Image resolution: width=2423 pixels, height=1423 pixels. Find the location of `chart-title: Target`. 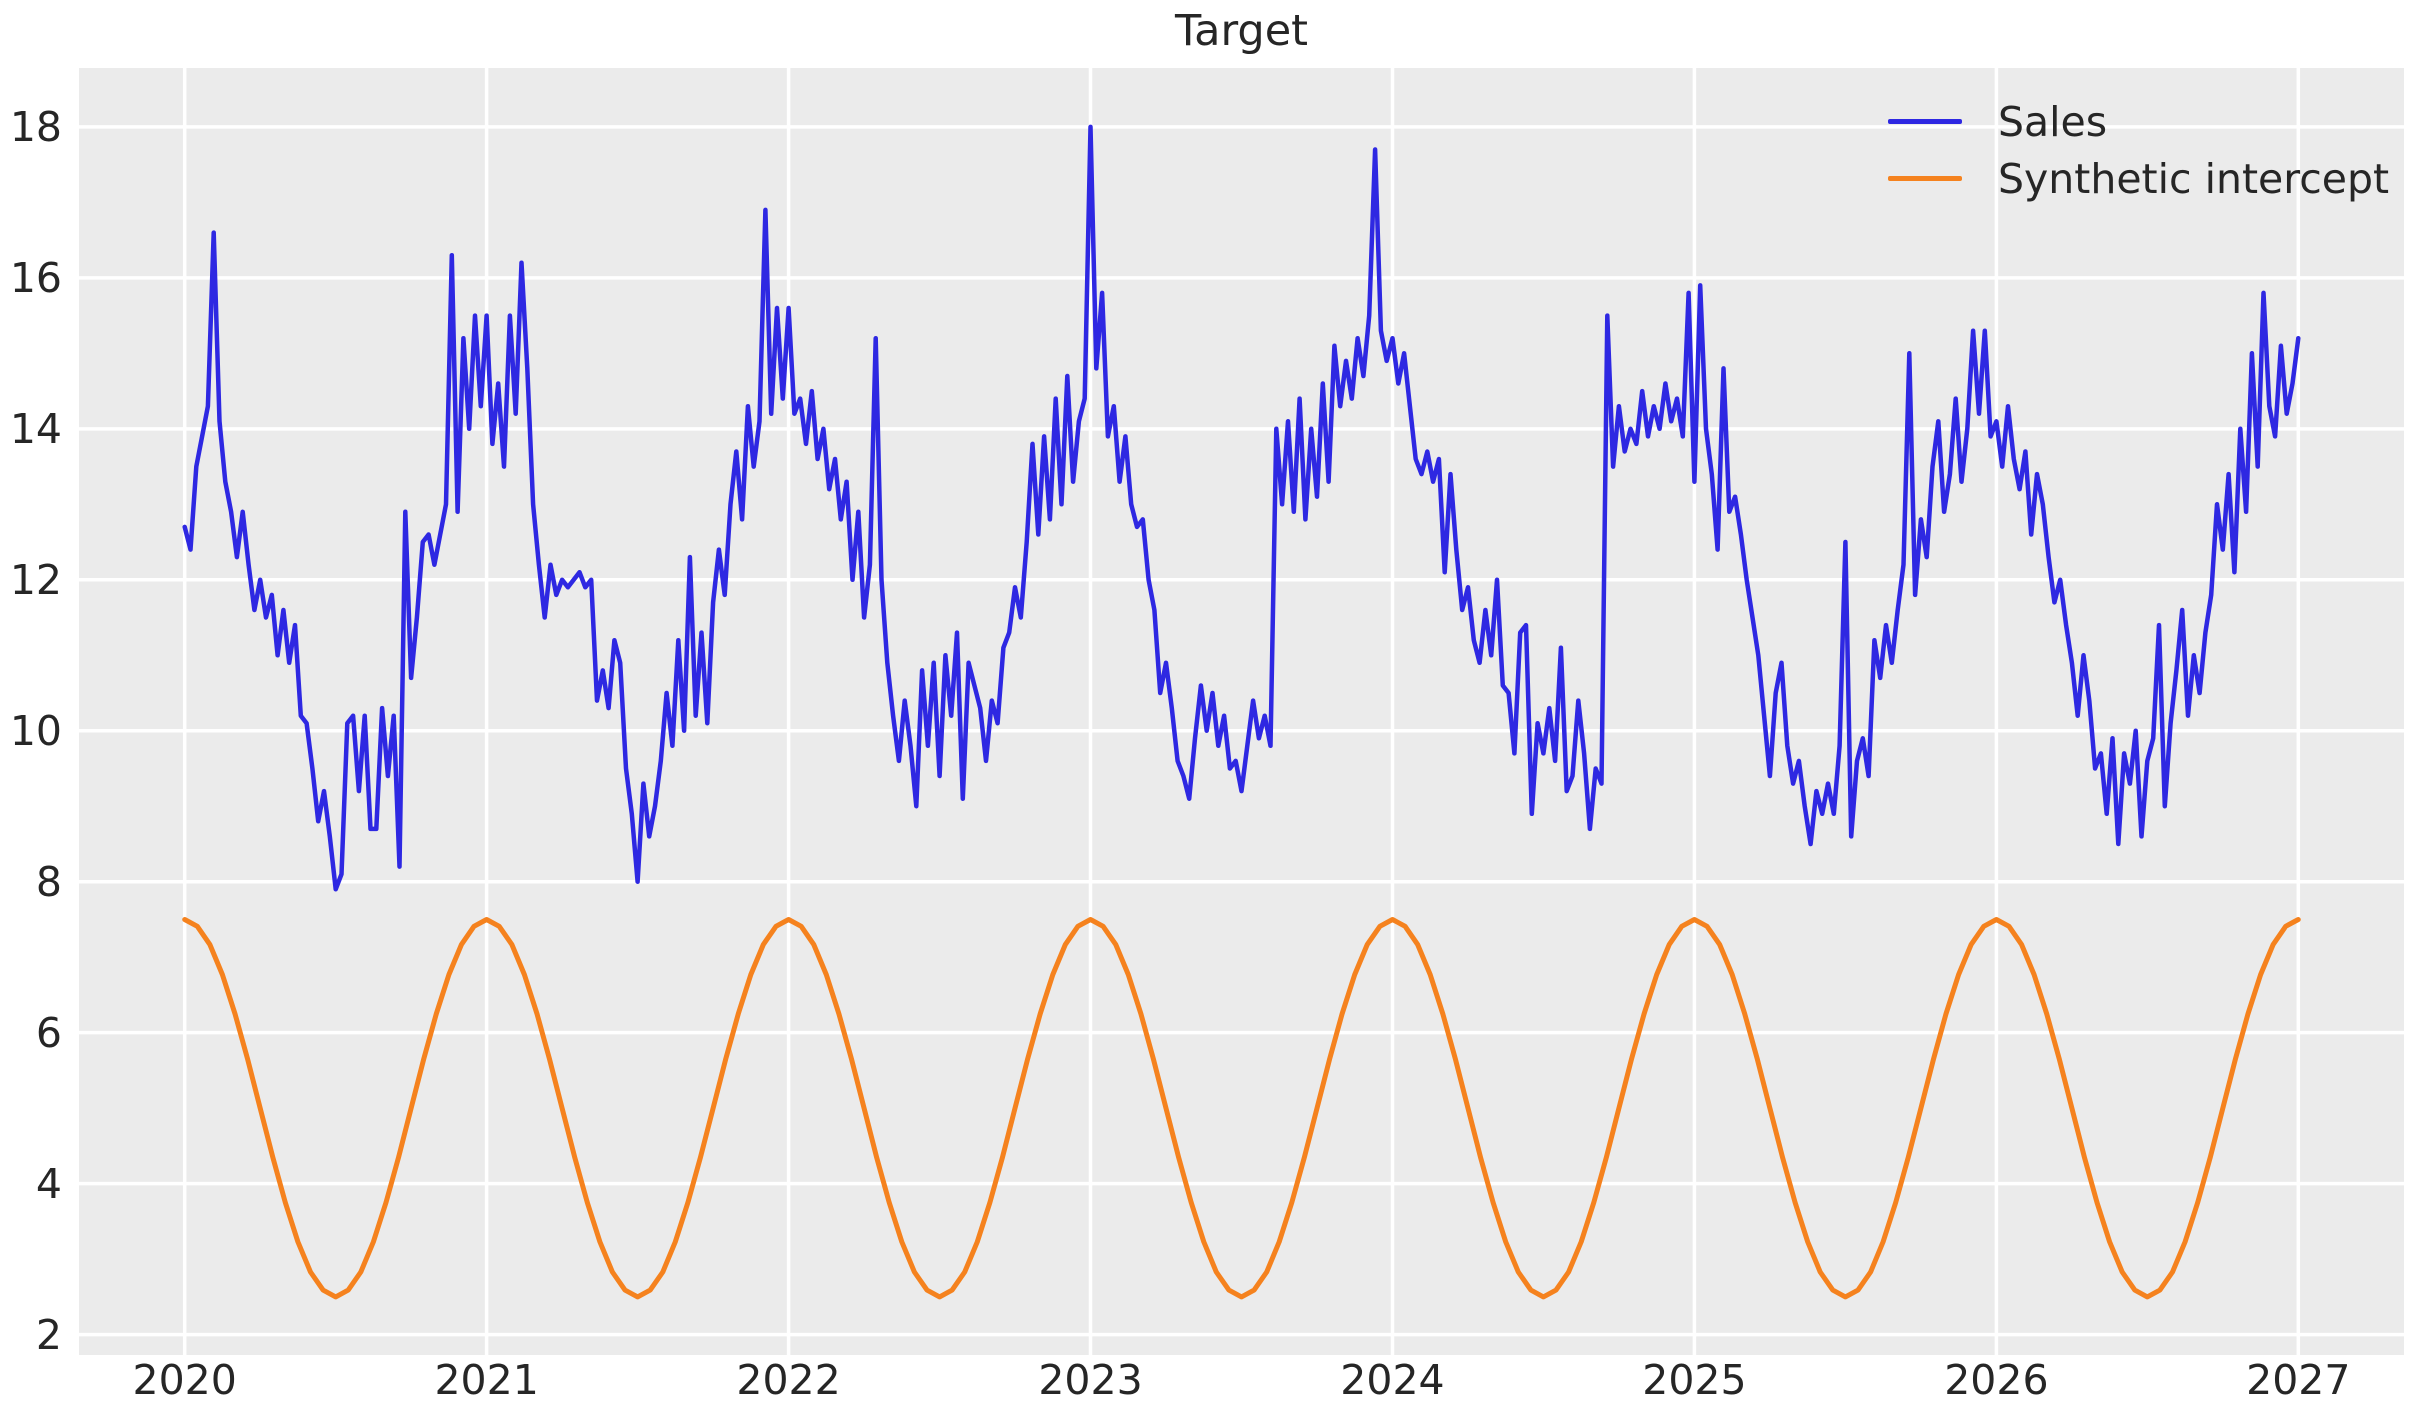

chart-title: Target is located at coordinates (1241, 31).